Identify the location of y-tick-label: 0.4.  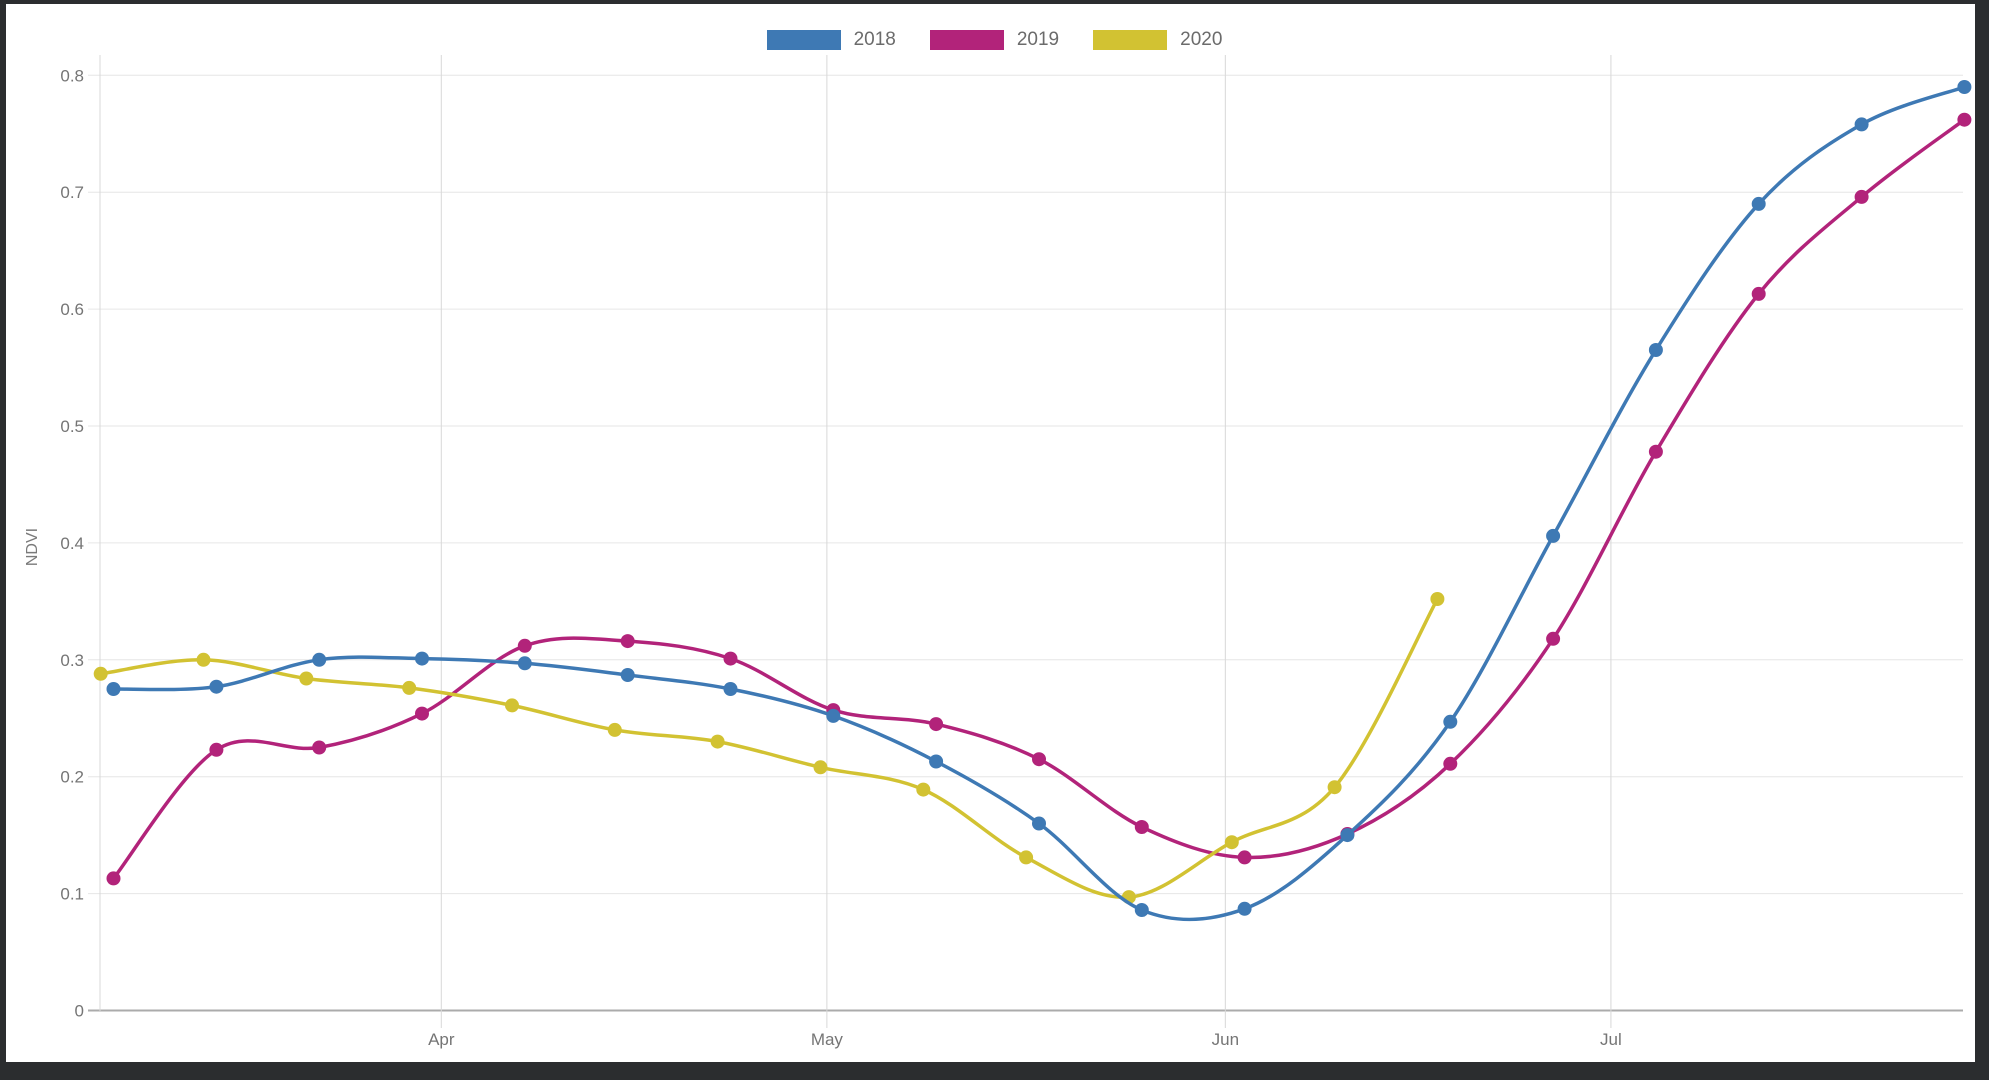
(72, 543).